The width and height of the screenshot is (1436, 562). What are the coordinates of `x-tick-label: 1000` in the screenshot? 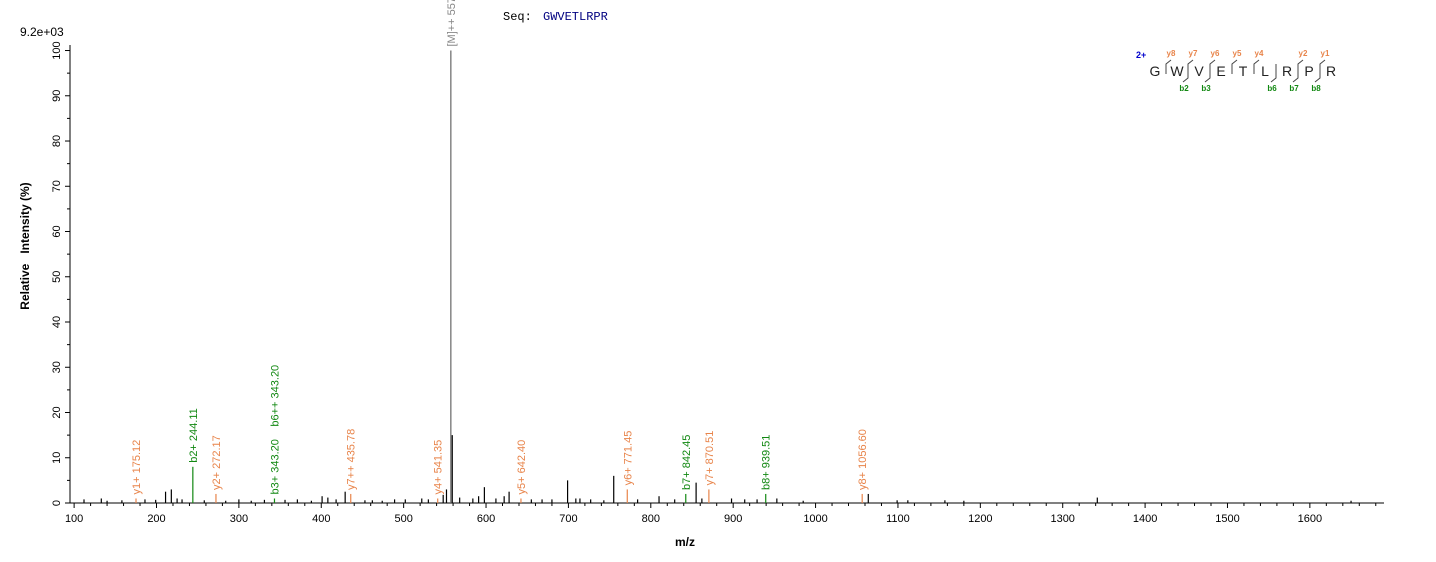 It's located at (815, 519).